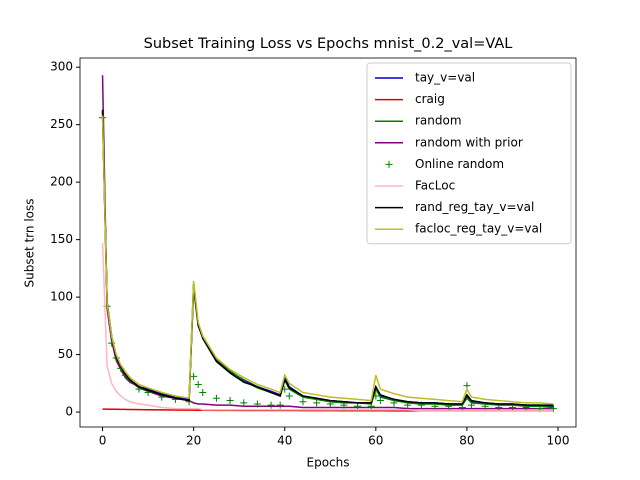 This screenshot has width=640, height=480. Describe the element at coordinates (61, 297) in the screenshot. I see `y-tick-label: 100` at that location.